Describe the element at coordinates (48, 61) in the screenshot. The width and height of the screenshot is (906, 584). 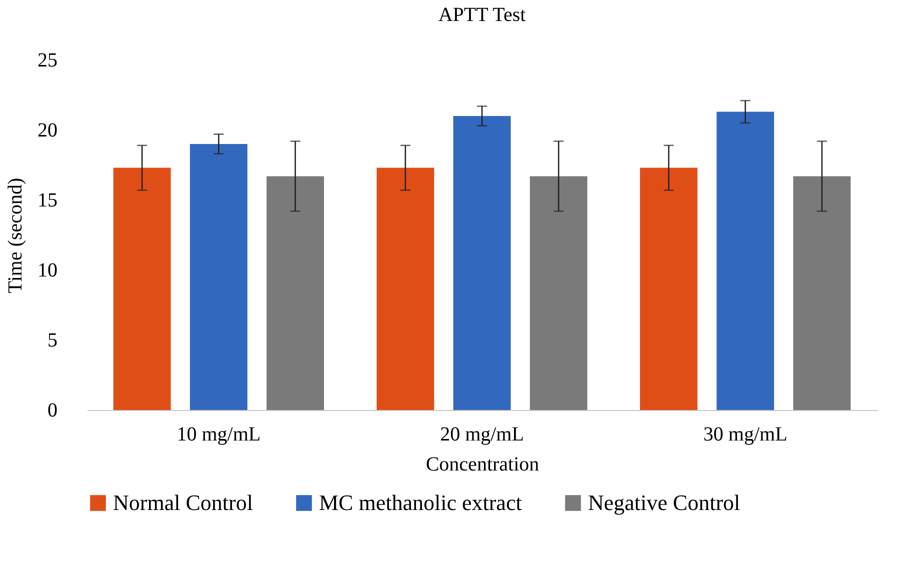
I see `y-tick-label: 25` at that location.